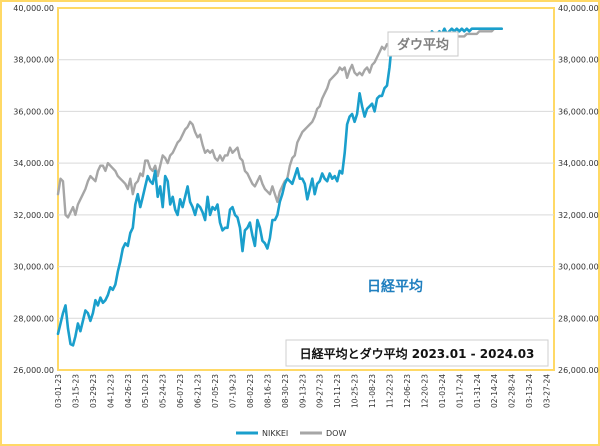  What do you see at coordinates (285, 391) in the screenshot?
I see `x-tick: 08-30-23` at bounding box center [285, 391].